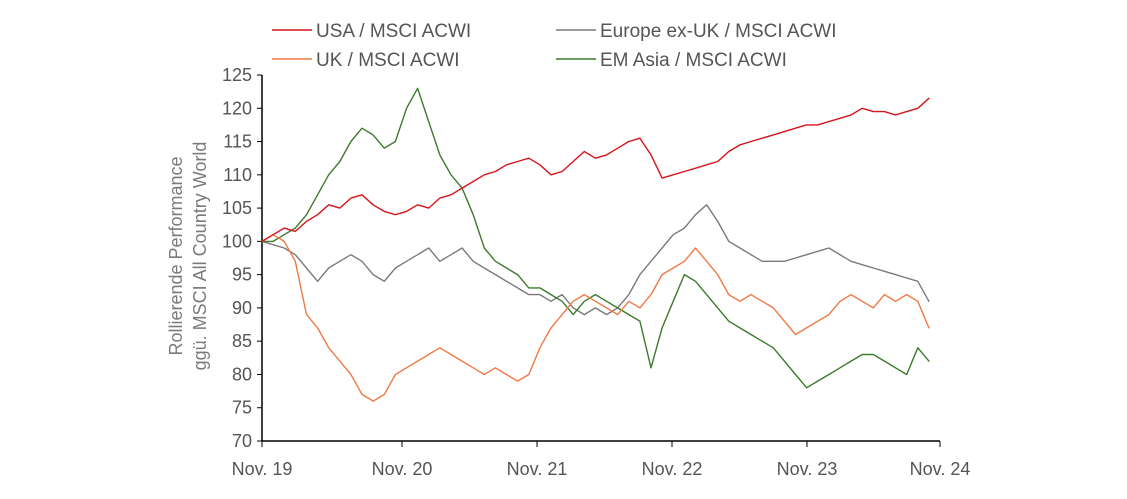  I want to click on y-axis-title-line-2: ggü. MSCI All Country World, so click(200, 256).